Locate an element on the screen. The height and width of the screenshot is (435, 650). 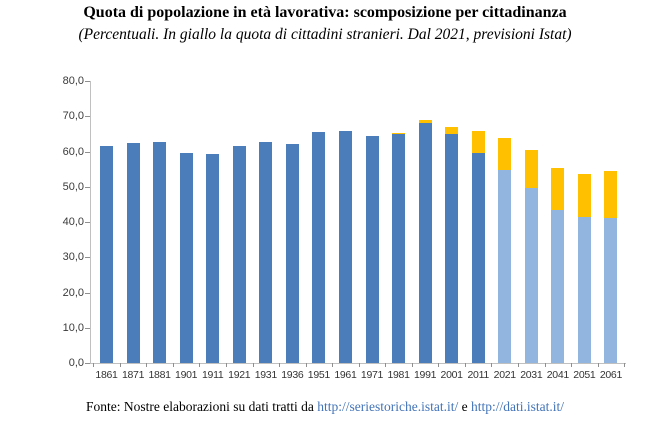
bar-1921-italiani is located at coordinates (239, 254).